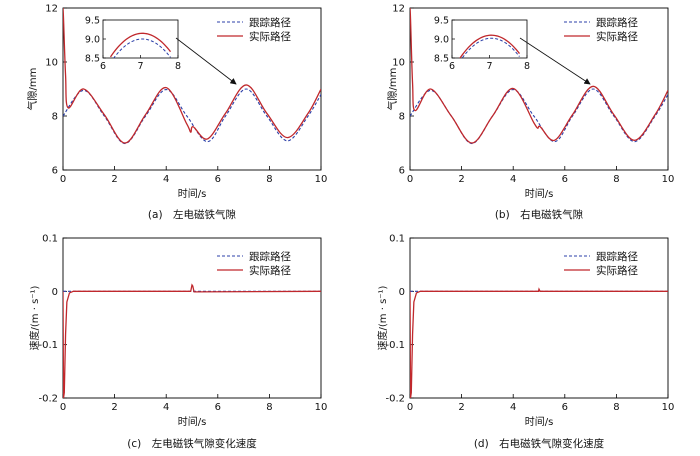 This screenshot has width=700, height=456. What do you see at coordinates (192, 443) in the screenshot?
I see `panel-caption: (c) 左电磁铁气隙变化速度` at bounding box center [192, 443].